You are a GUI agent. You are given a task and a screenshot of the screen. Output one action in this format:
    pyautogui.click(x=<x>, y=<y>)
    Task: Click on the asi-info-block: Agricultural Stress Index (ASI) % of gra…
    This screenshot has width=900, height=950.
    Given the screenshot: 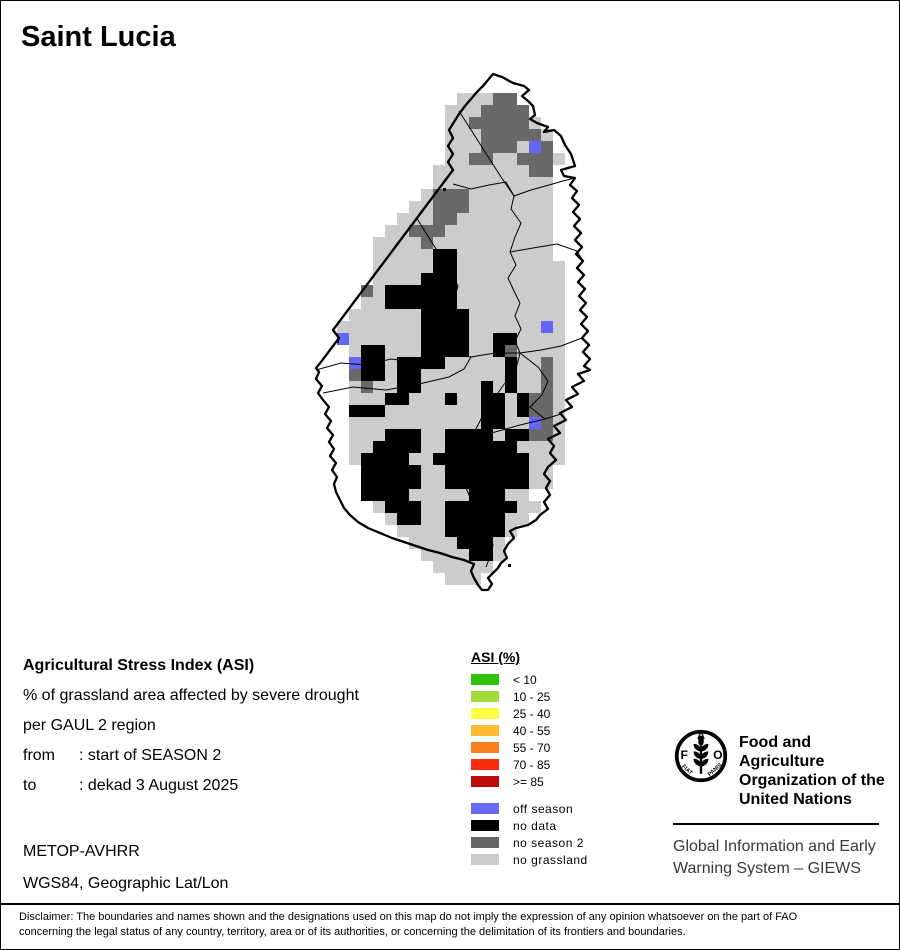 What is the action you would take?
    pyautogui.click(x=191, y=726)
    